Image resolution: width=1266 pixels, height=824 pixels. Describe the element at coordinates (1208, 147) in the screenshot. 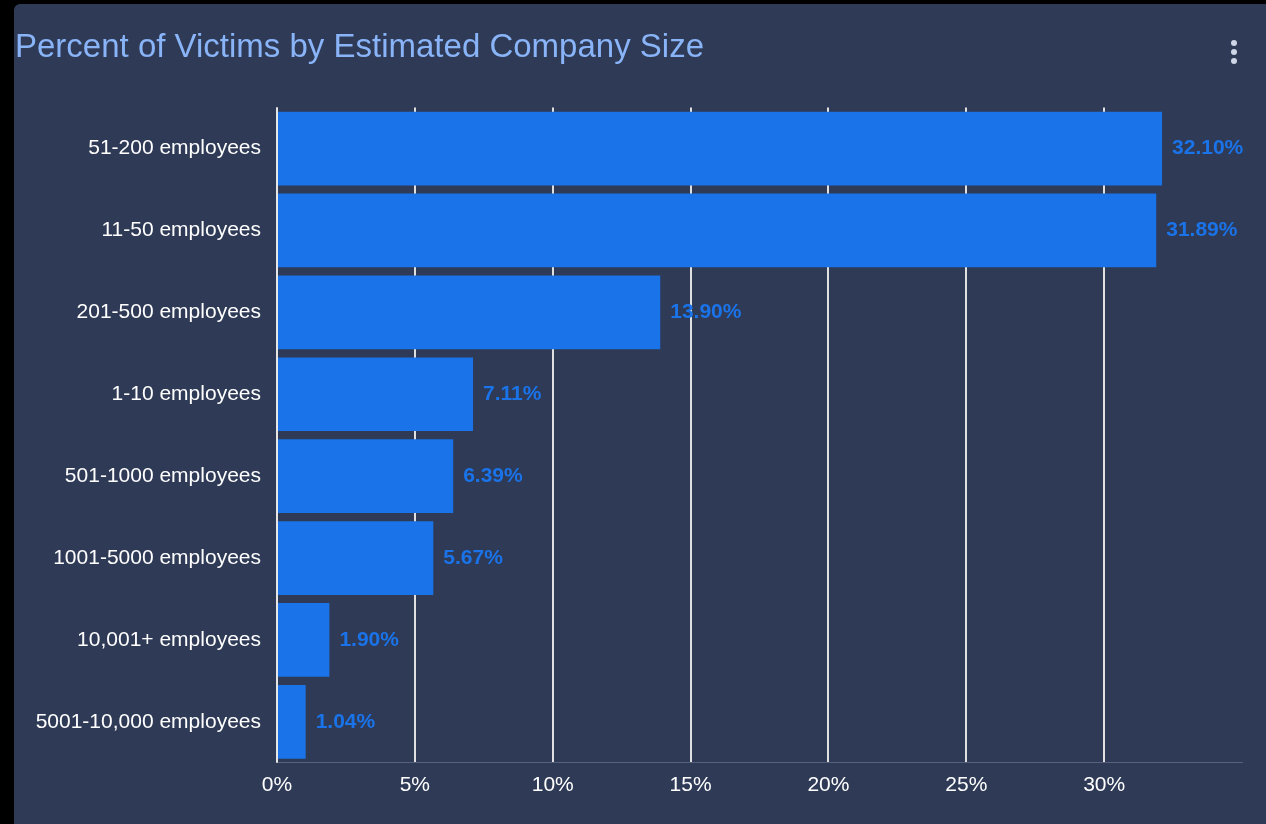

I see `data-label: 32.10%` at that location.